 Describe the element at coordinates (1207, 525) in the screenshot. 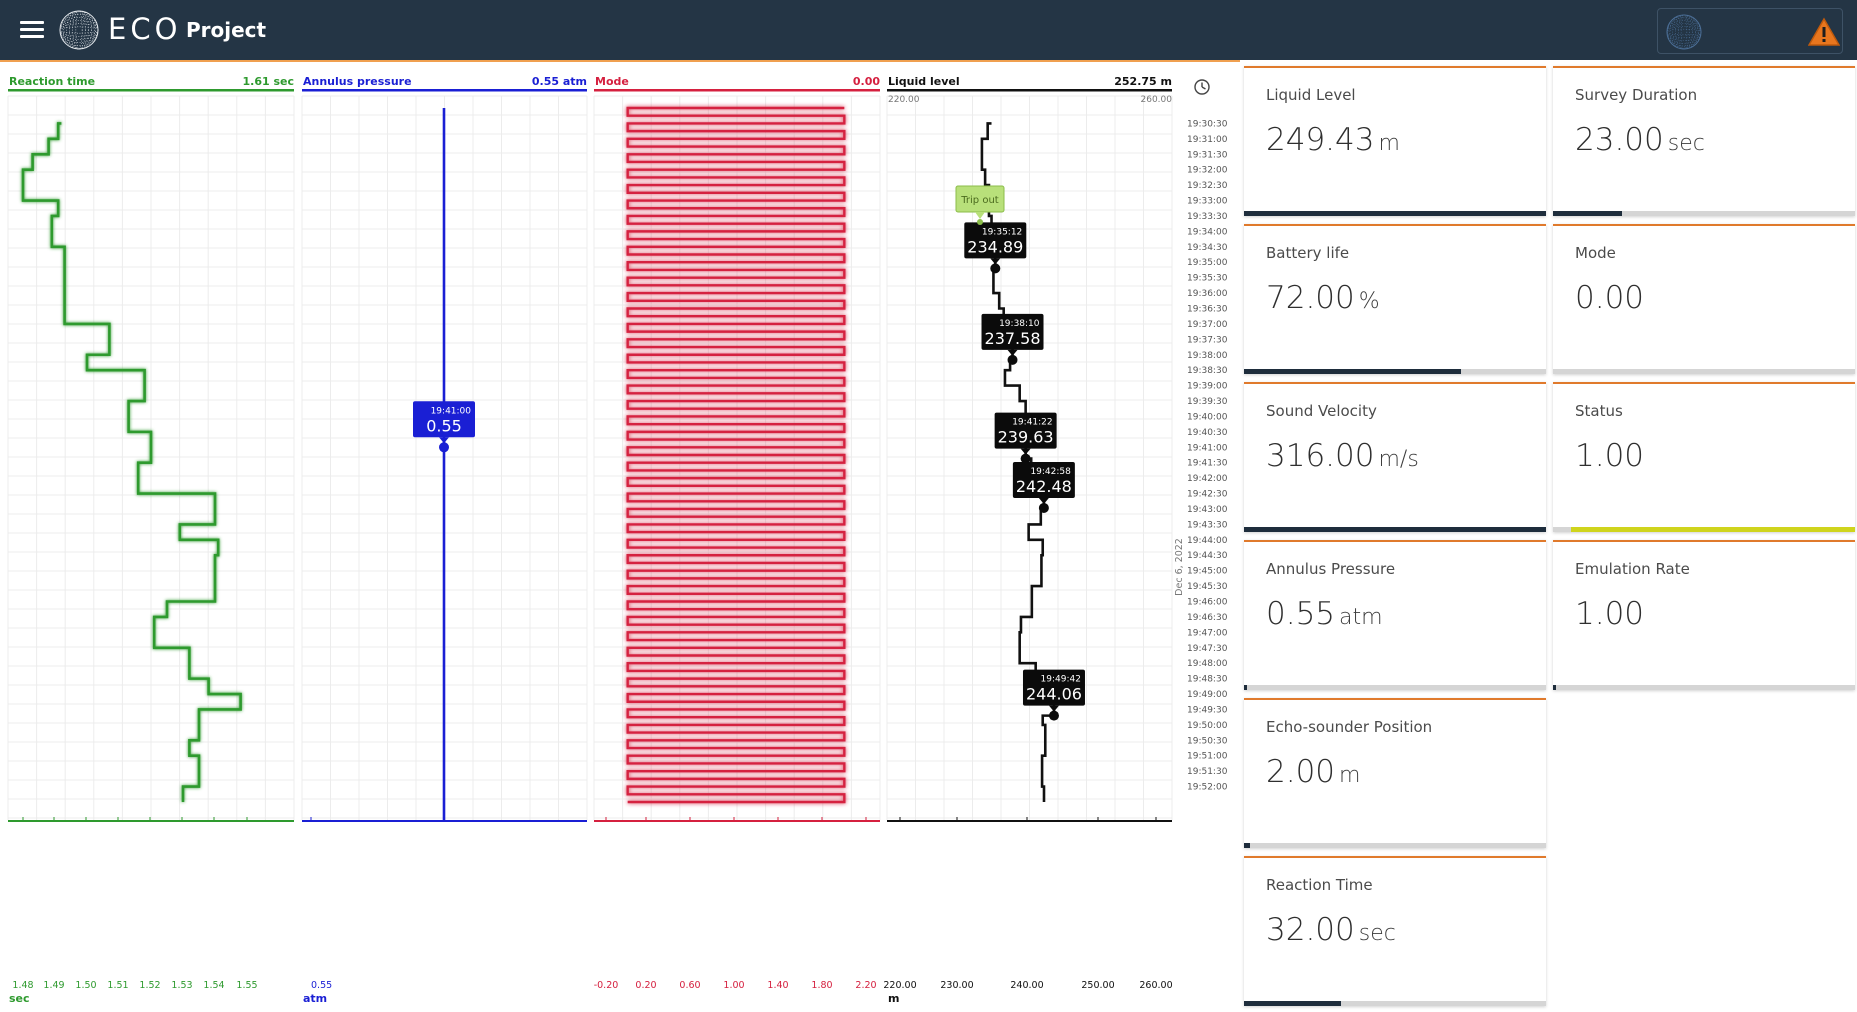

I see `time-axis-label: 19:43:30` at that location.